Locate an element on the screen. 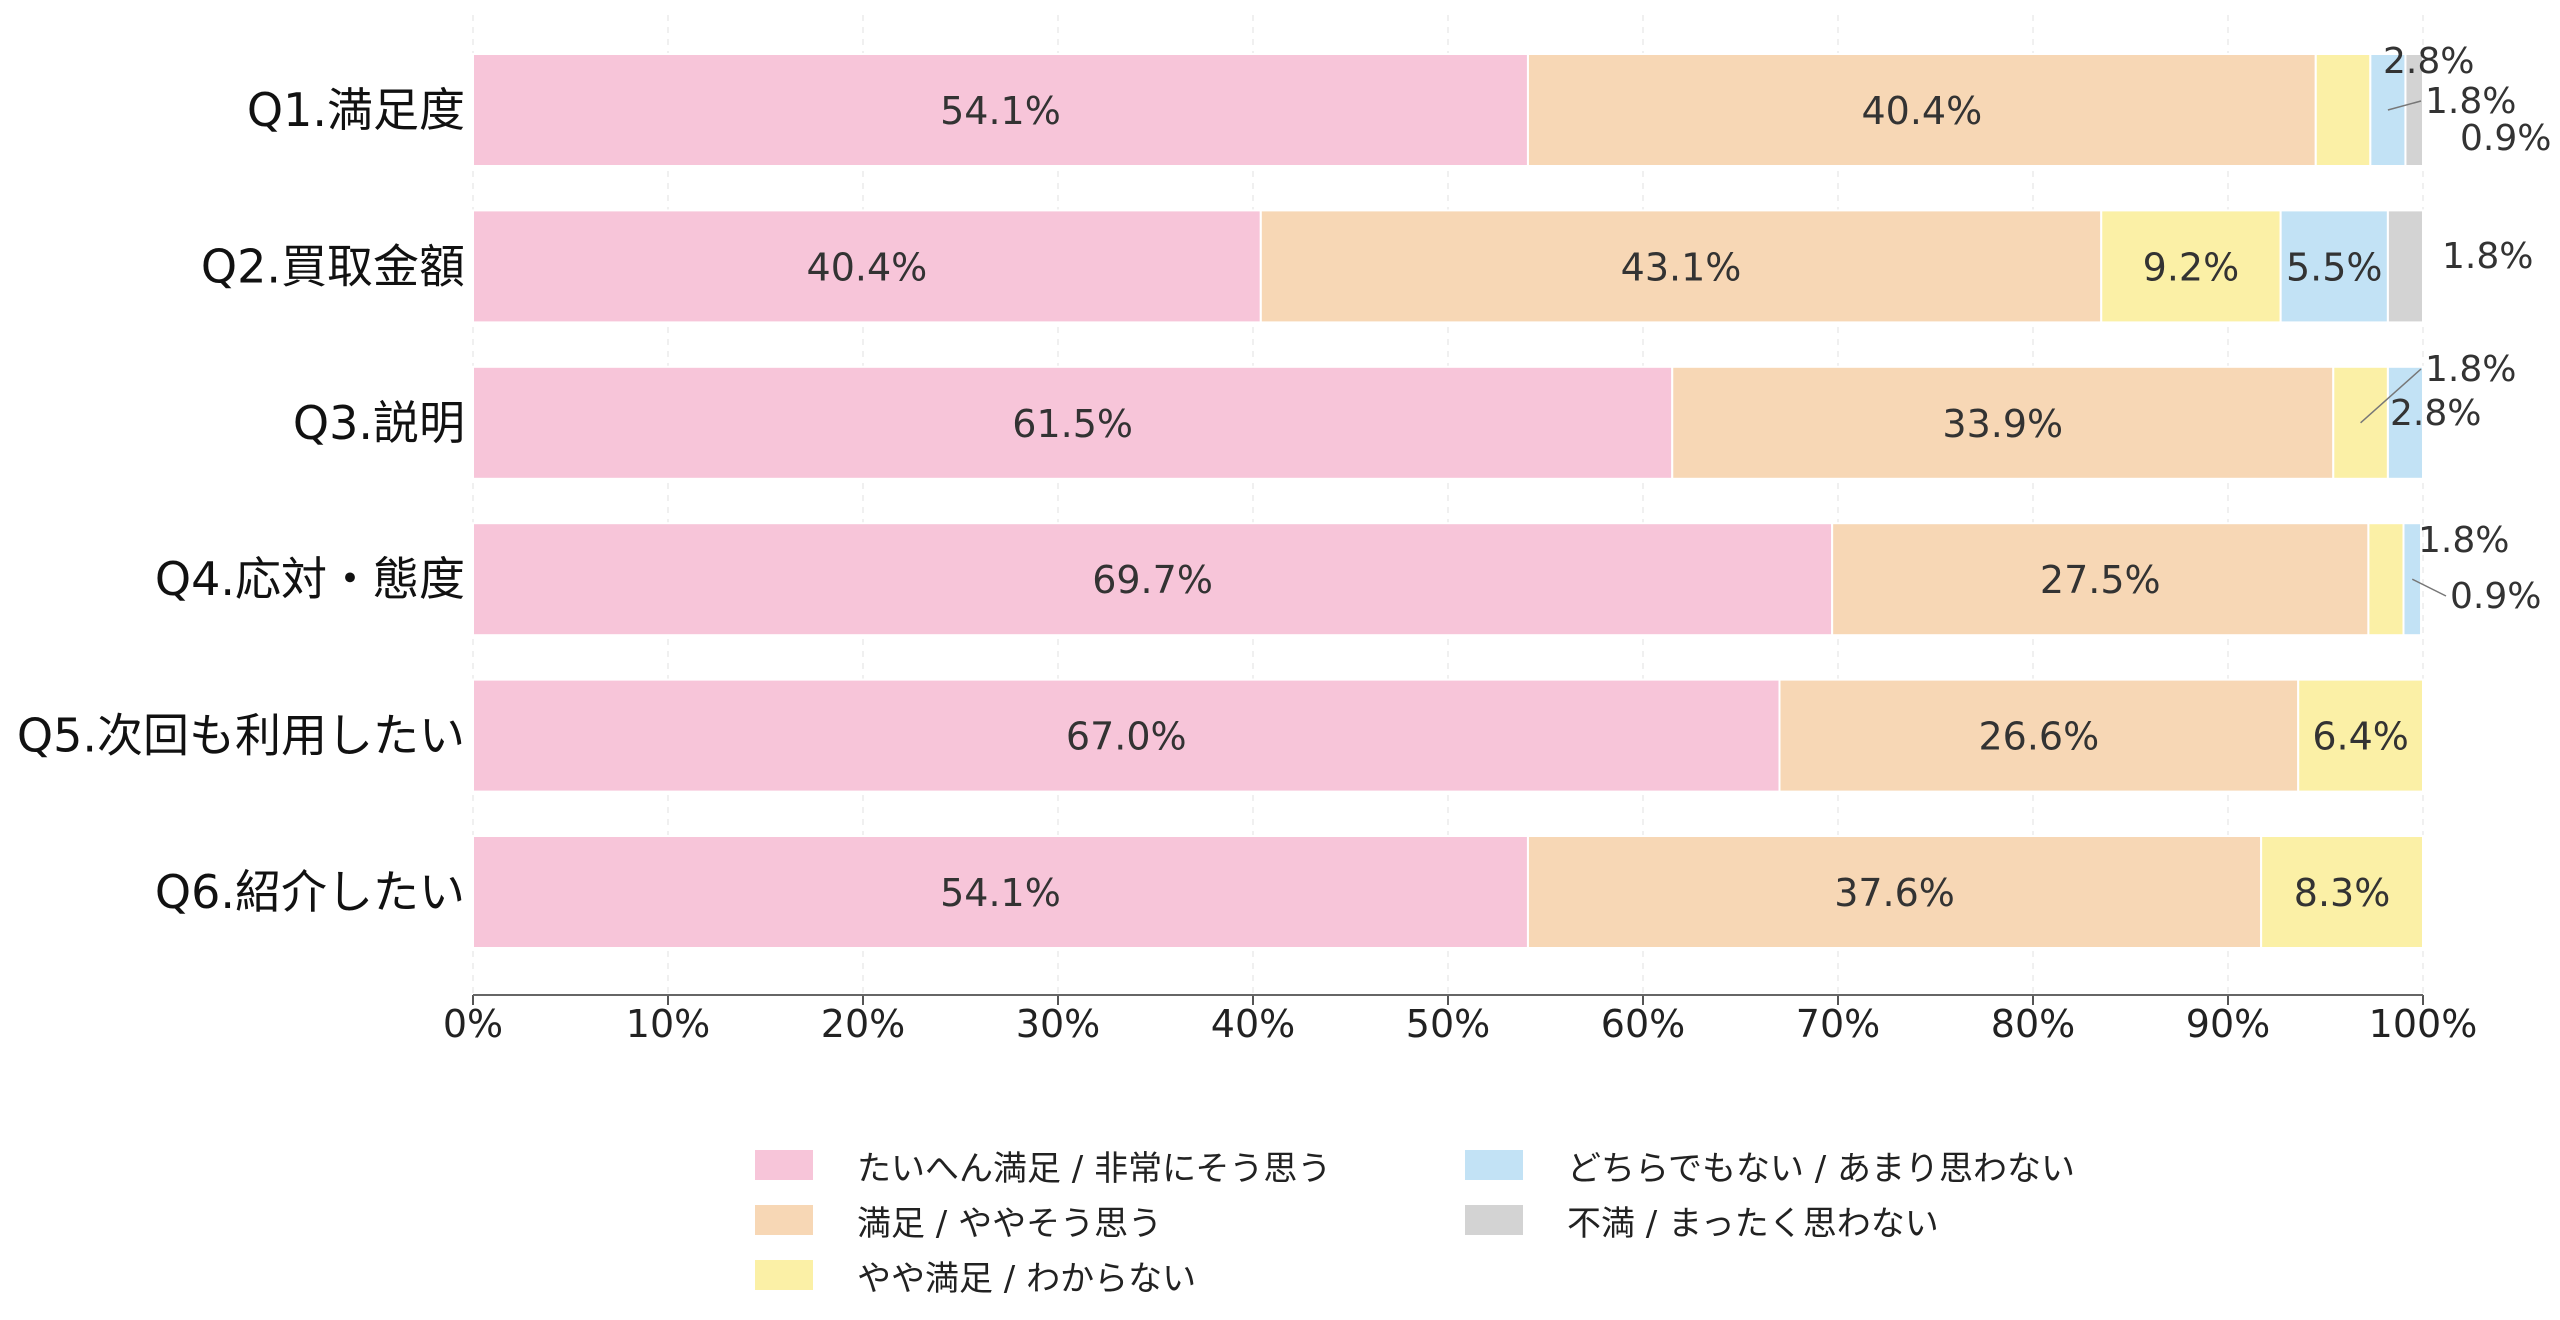 The width and height of the screenshot is (2560, 1320). data-label: 33.9% is located at coordinates (2002, 424).